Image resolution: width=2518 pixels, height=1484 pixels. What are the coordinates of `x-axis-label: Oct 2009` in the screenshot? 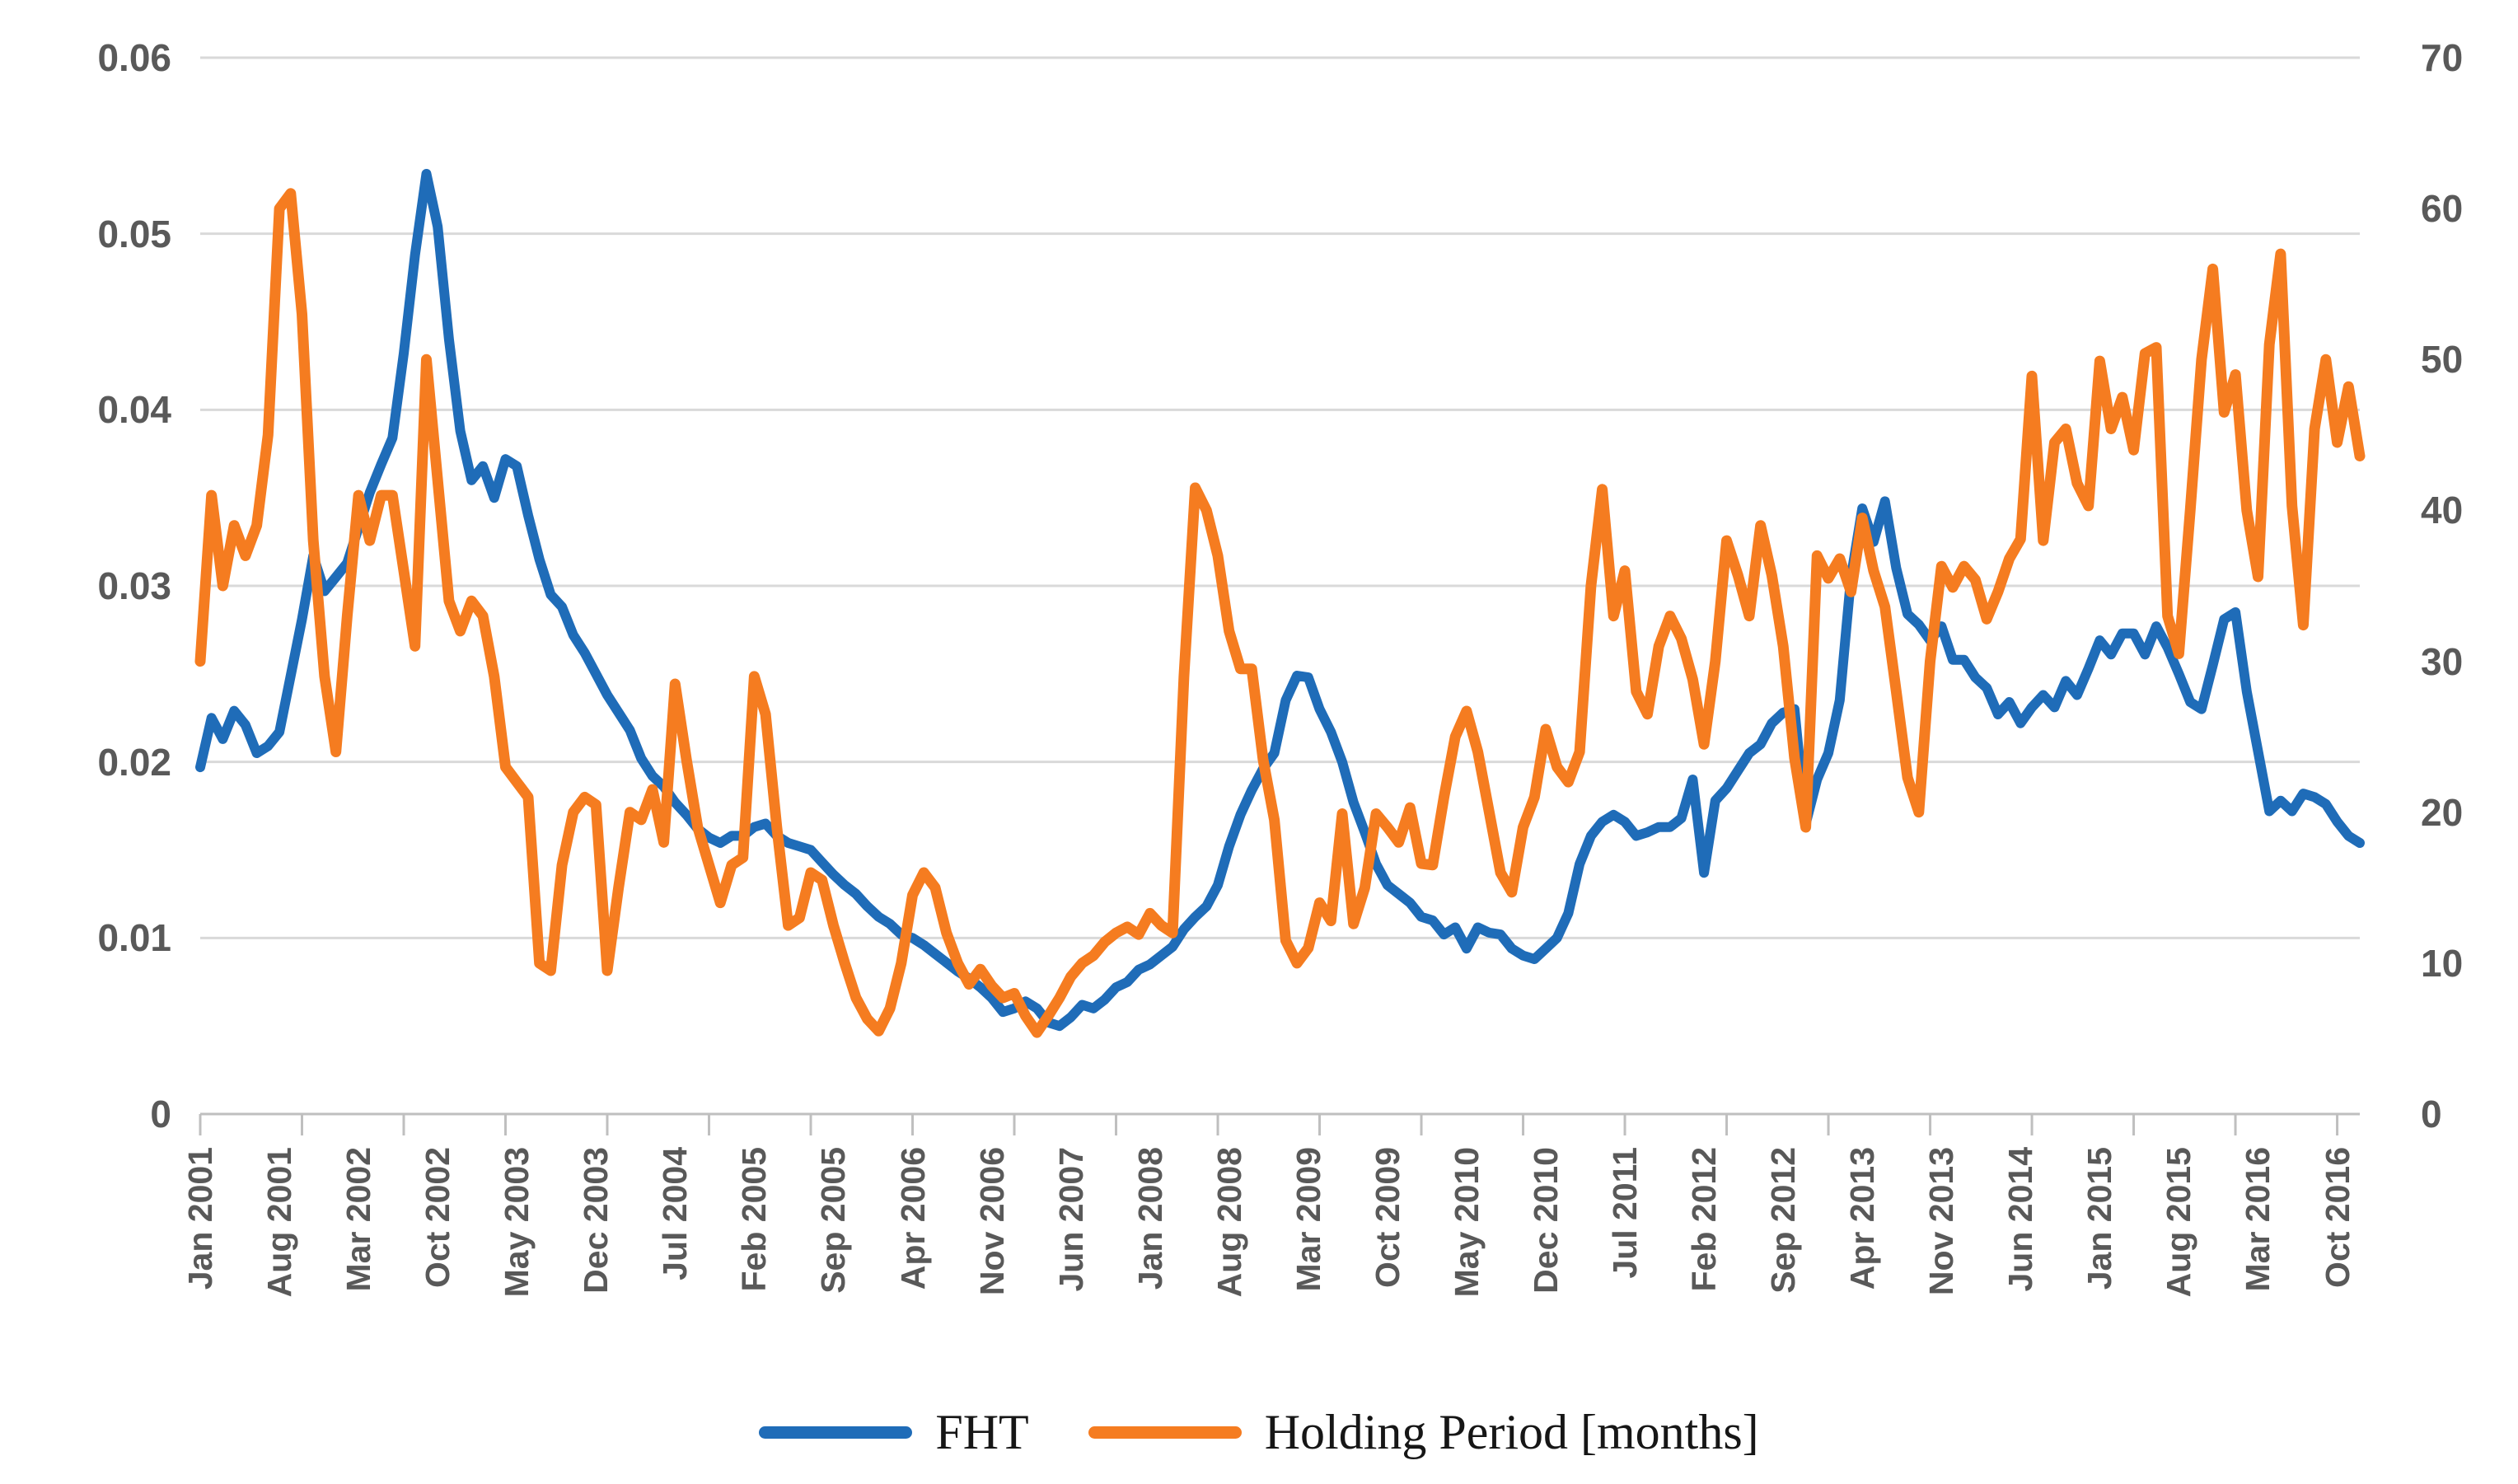 It's located at (1387, 1217).